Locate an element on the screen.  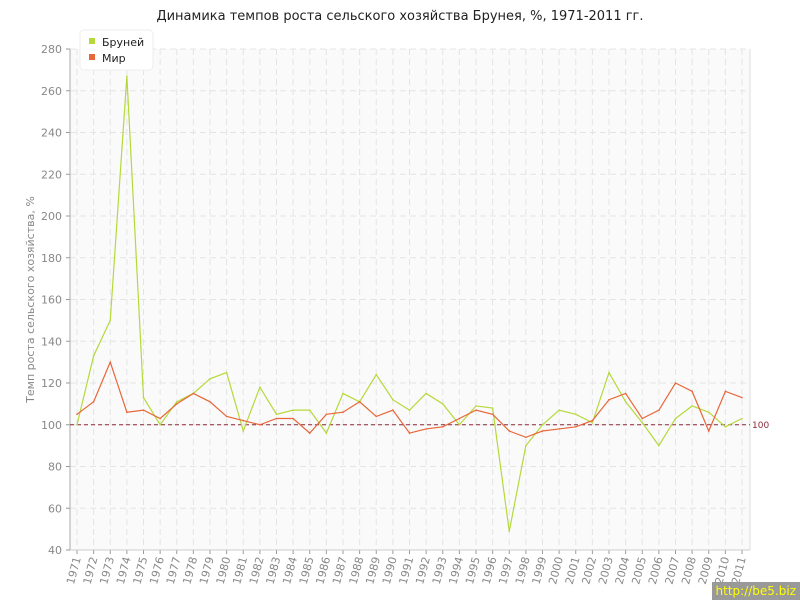
y-tick-label: 60 is located at coordinates (55, 508).